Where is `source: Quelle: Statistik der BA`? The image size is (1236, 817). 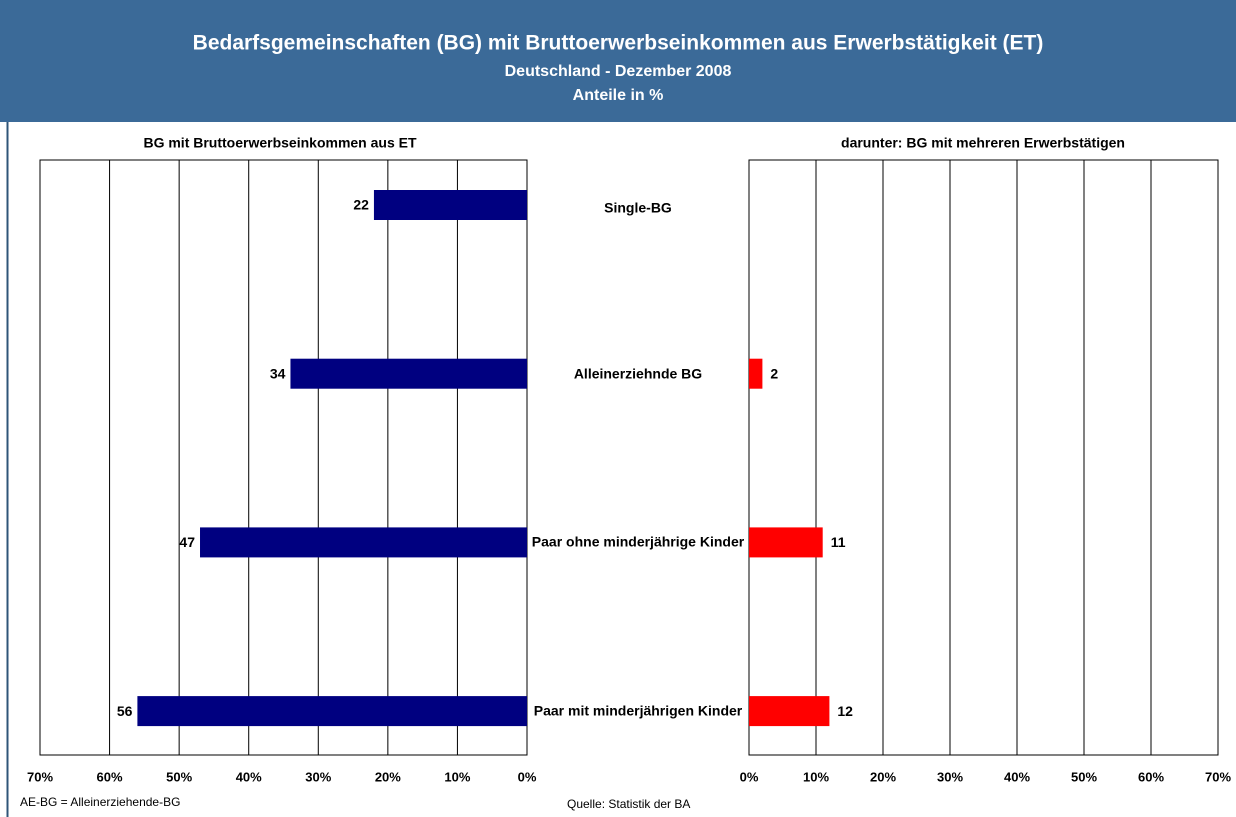
source: Quelle: Statistik der BA is located at coordinates (628, 804).